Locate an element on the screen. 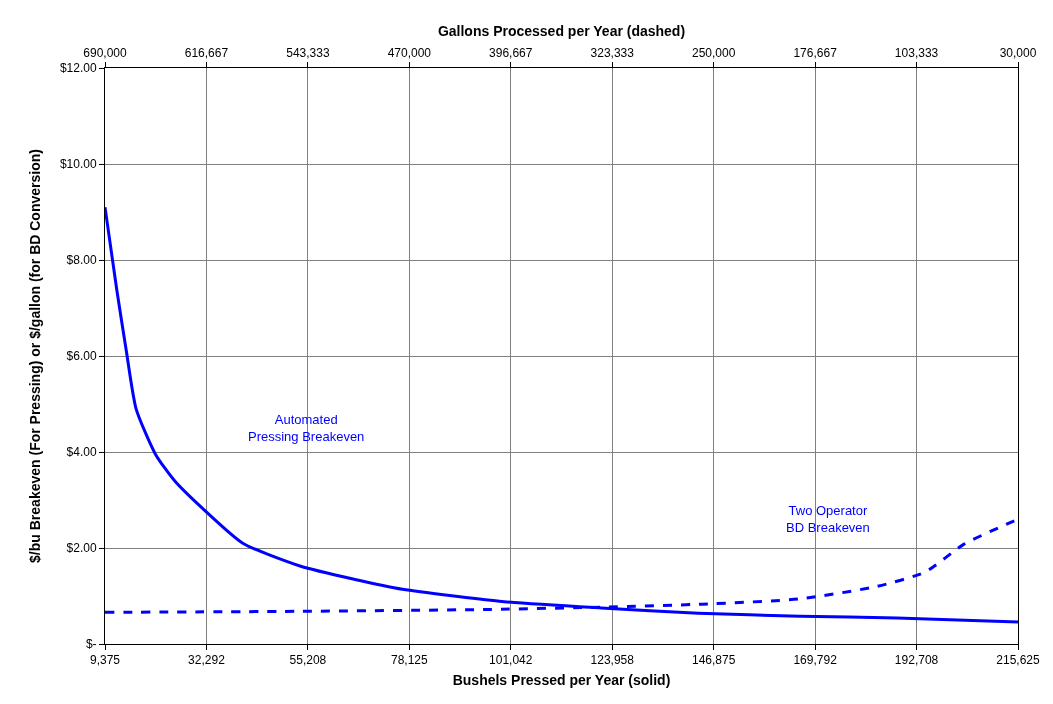 The width and height of the screenshot is (1053, 704). y-tick-label: $4.00 is located at coordinates (81, 452).